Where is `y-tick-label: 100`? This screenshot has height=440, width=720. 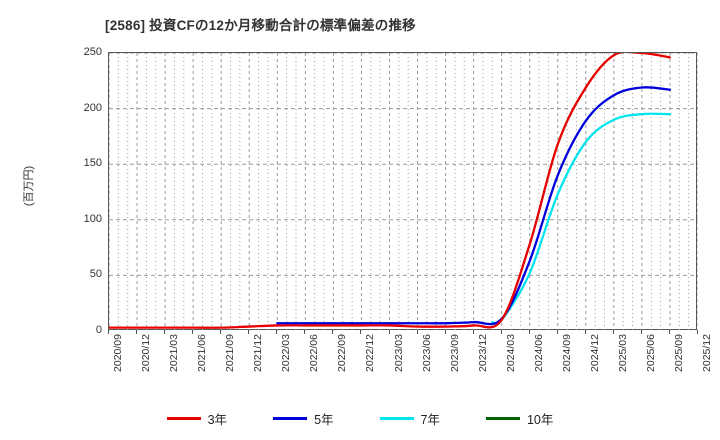
y-tick-label: 100 is located at coordinates (92, 218).